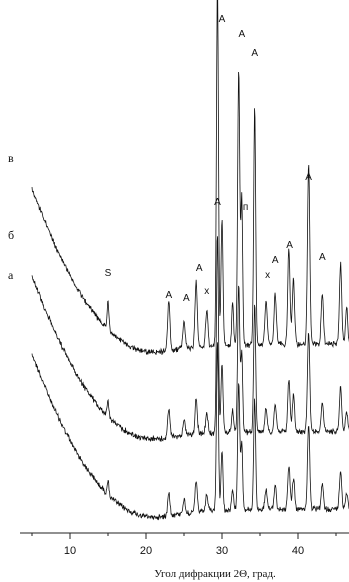 Image resolution: width=349 pixels, height=582 pixels. Describe the element at coordinates (11, 235) in the screenshot. I see `pattern-label-b: б` at that location.